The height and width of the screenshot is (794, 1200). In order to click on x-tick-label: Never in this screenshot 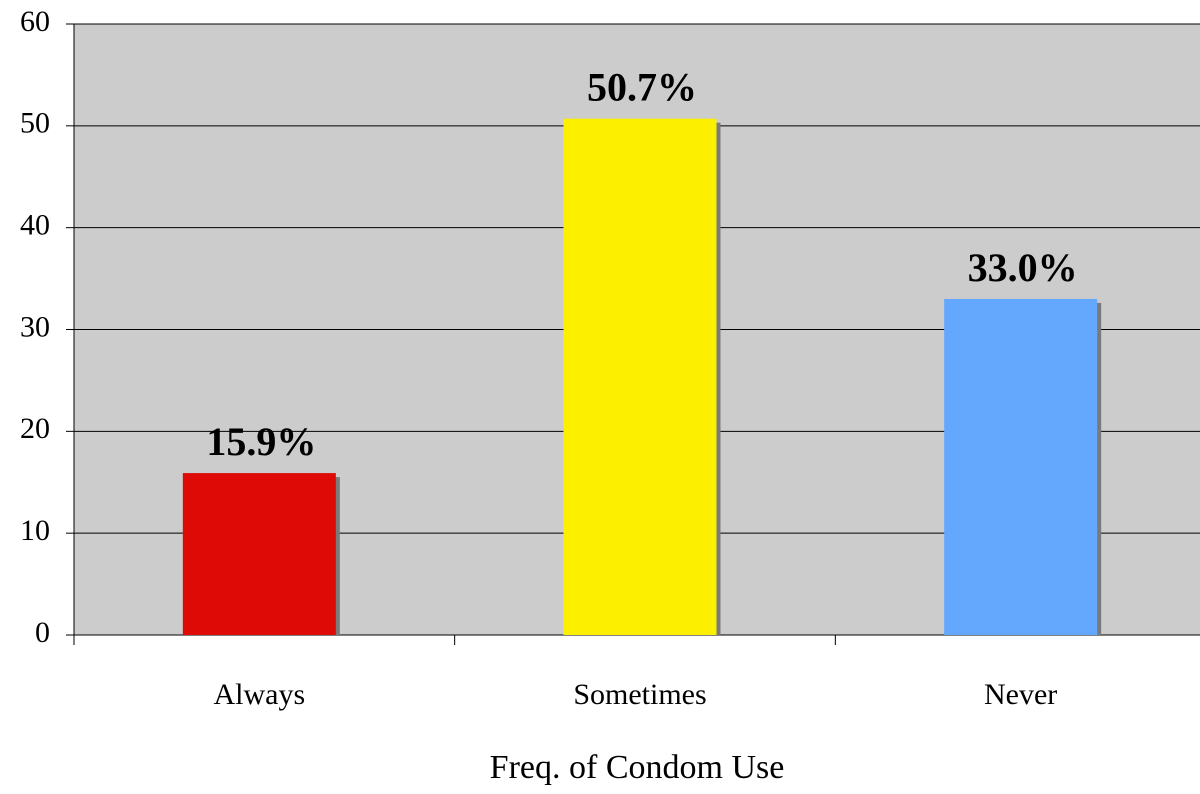, I will do `click(1020, 694)`.